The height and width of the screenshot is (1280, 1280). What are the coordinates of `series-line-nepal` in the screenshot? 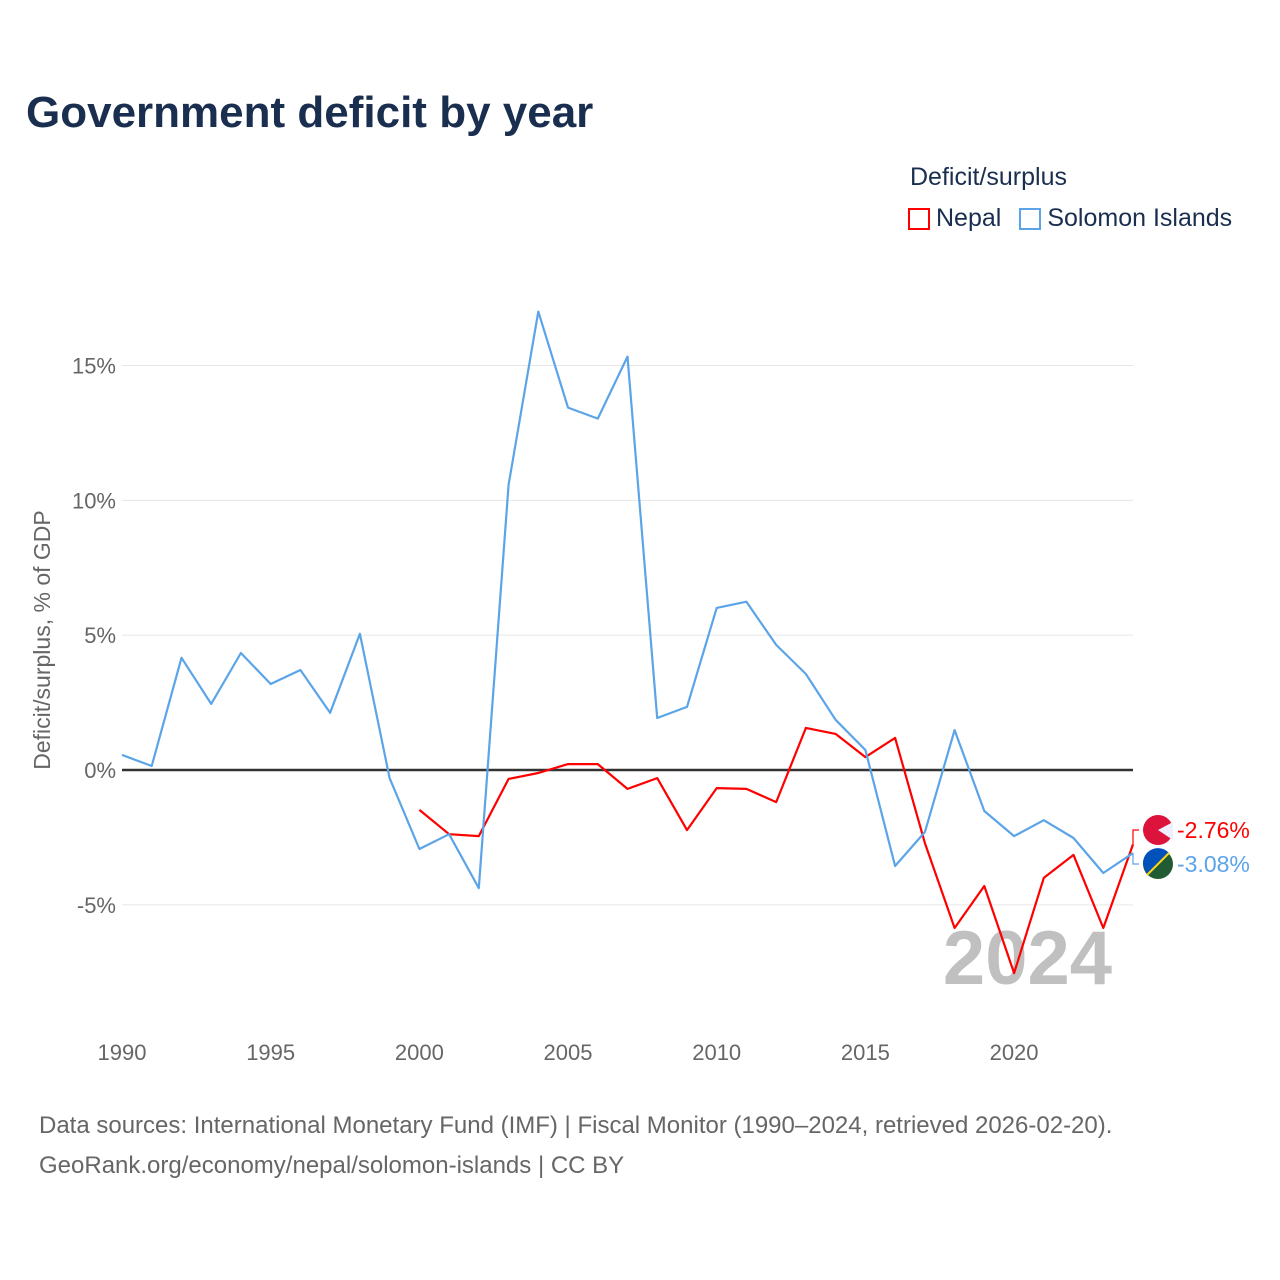 It's located at (776, 850).